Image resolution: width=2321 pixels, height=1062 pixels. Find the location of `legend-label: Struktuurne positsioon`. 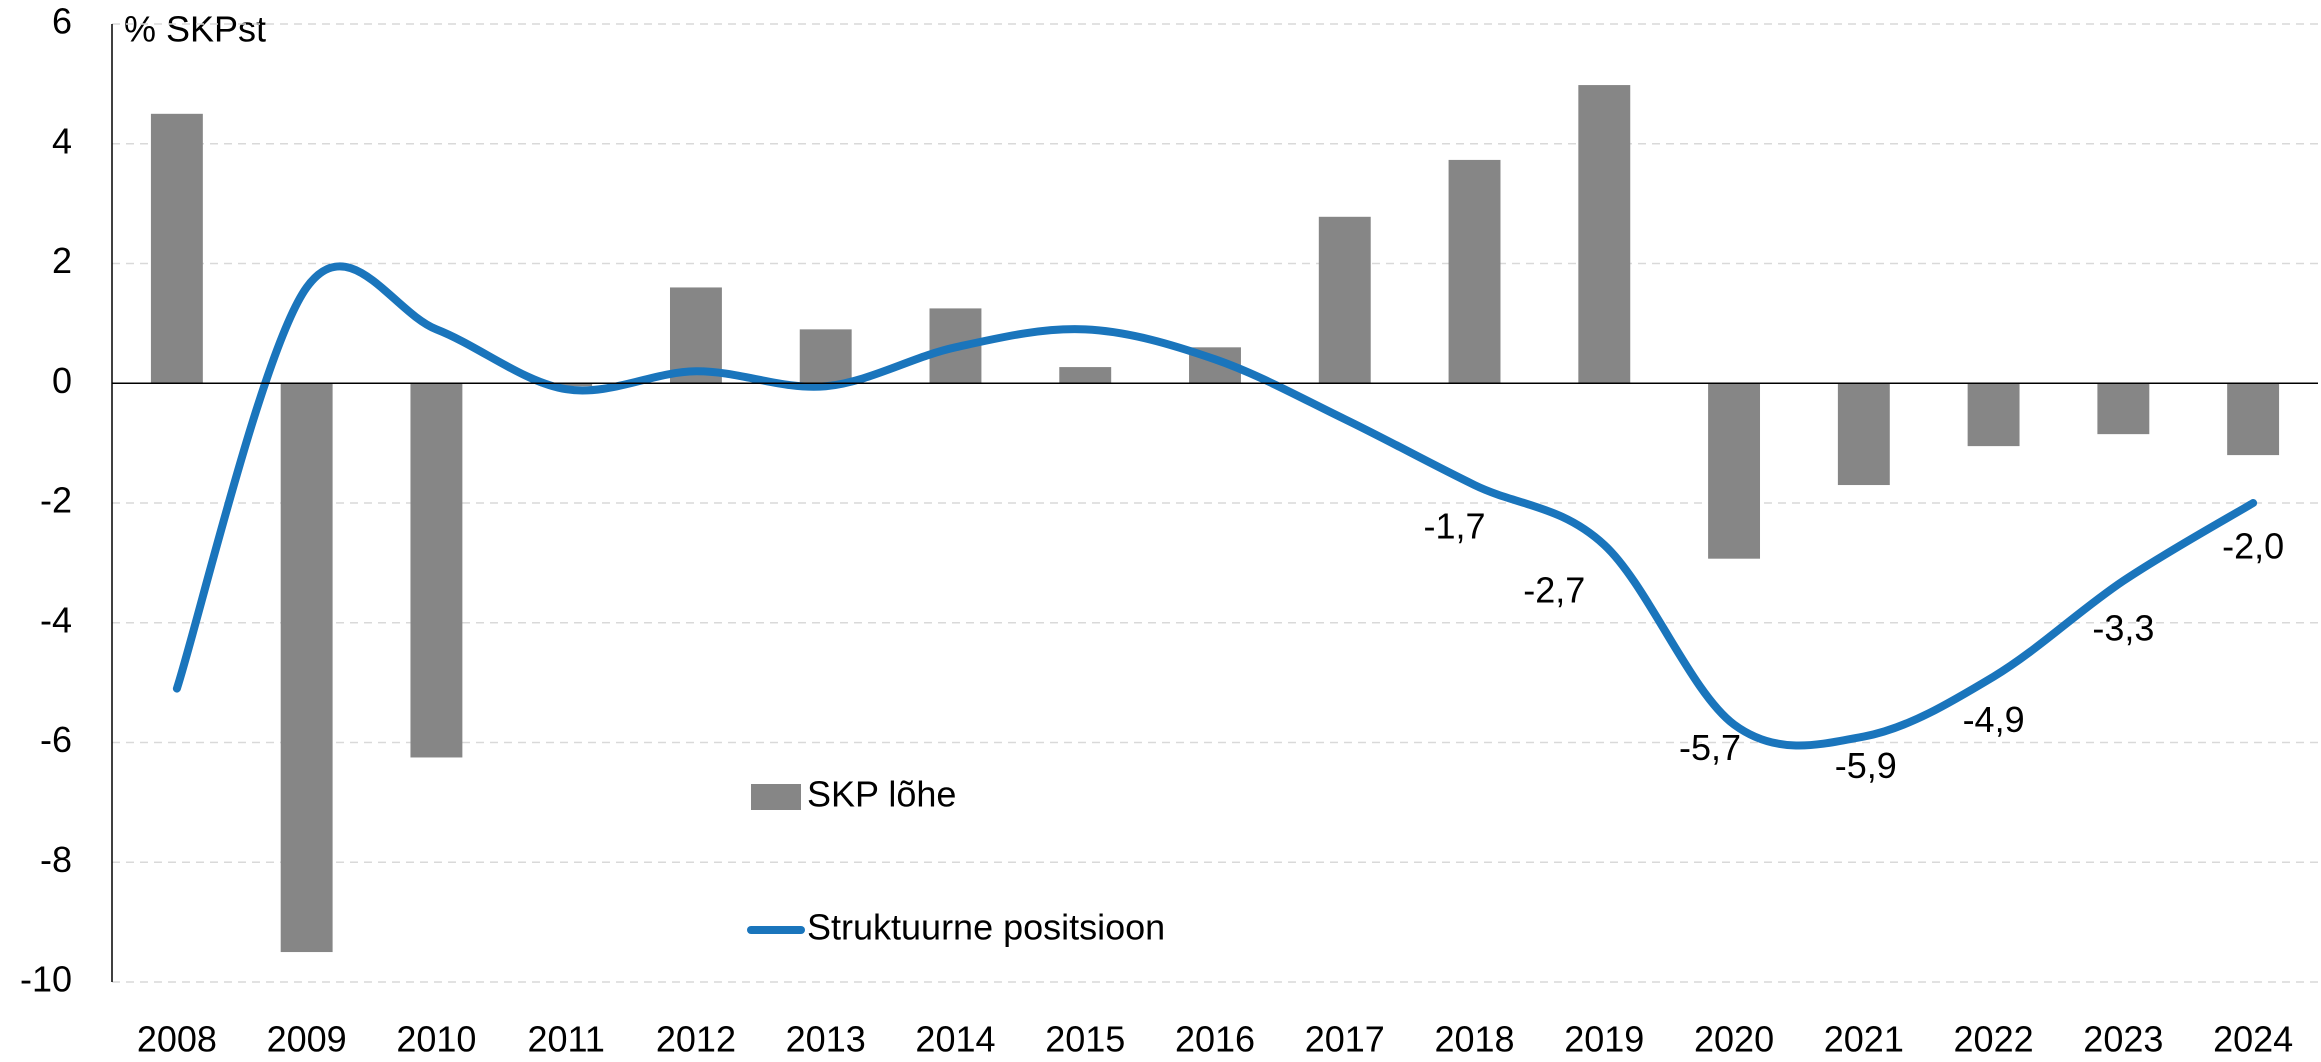

legend-label: Struktuurne positsioon is located at coordinates (986, 927).